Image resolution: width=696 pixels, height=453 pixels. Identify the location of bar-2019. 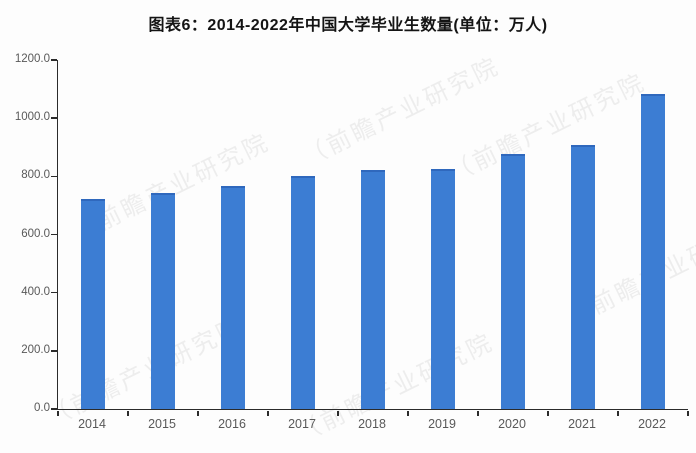
(443, 288).